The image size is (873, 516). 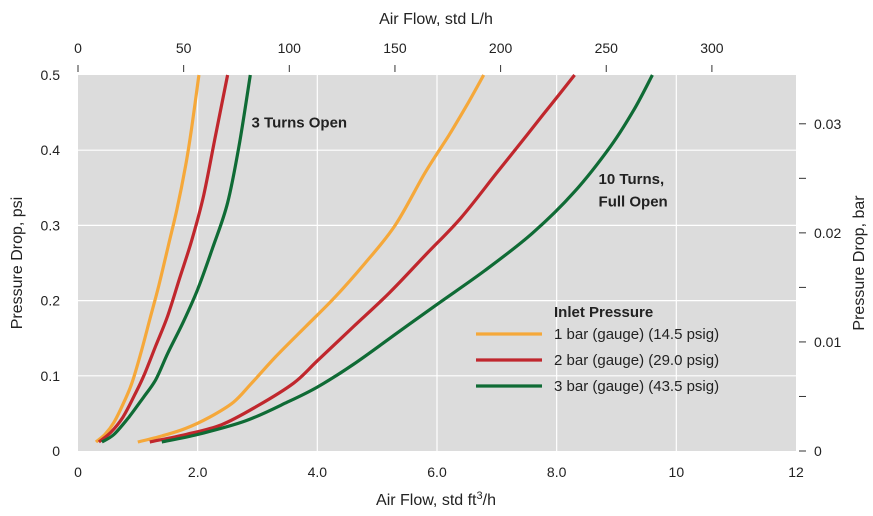 I want to click on annotation-1: 10 Turns,, so click(x=632, y=179).